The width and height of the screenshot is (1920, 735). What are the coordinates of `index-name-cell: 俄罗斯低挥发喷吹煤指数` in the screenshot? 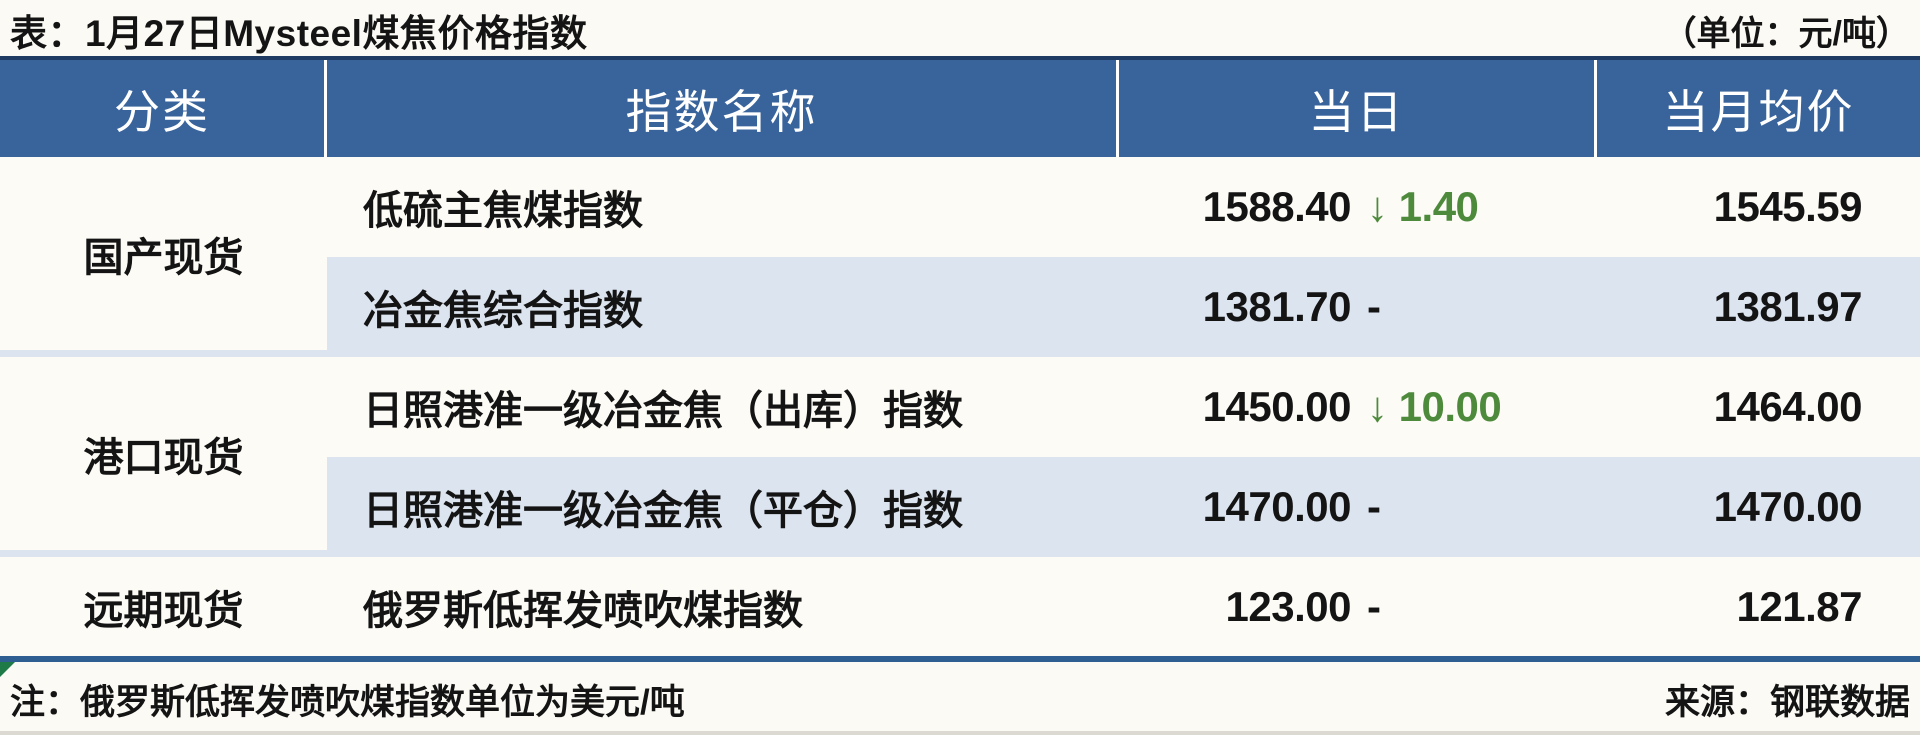 It's located at (723, 606).